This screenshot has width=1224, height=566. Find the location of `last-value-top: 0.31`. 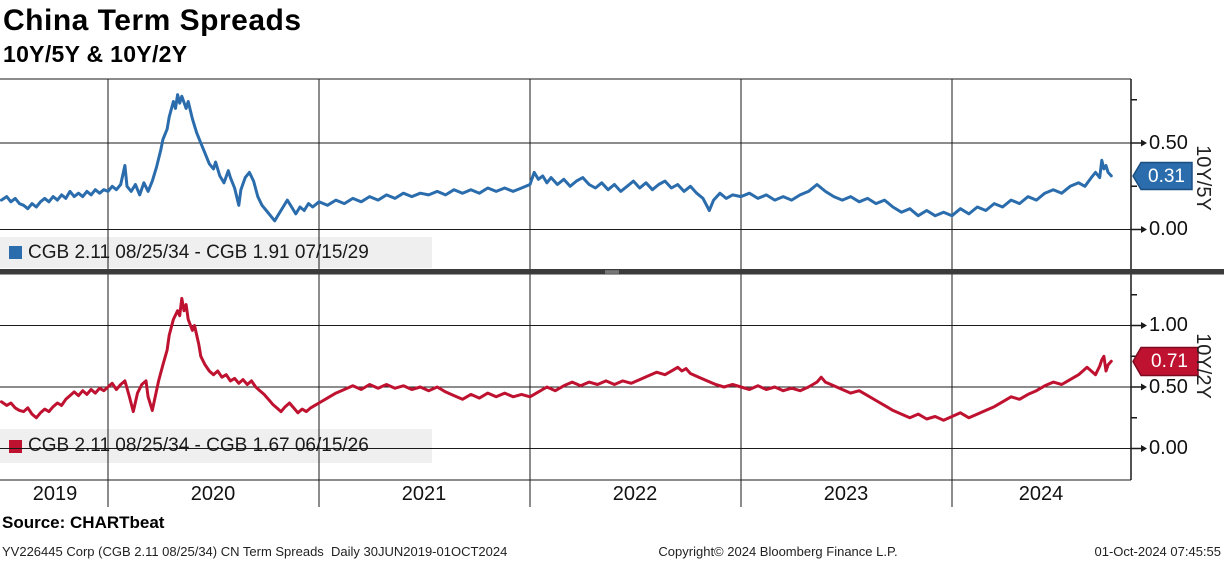

last-value-top: 0.31 is located at coordinates (1166, 176).